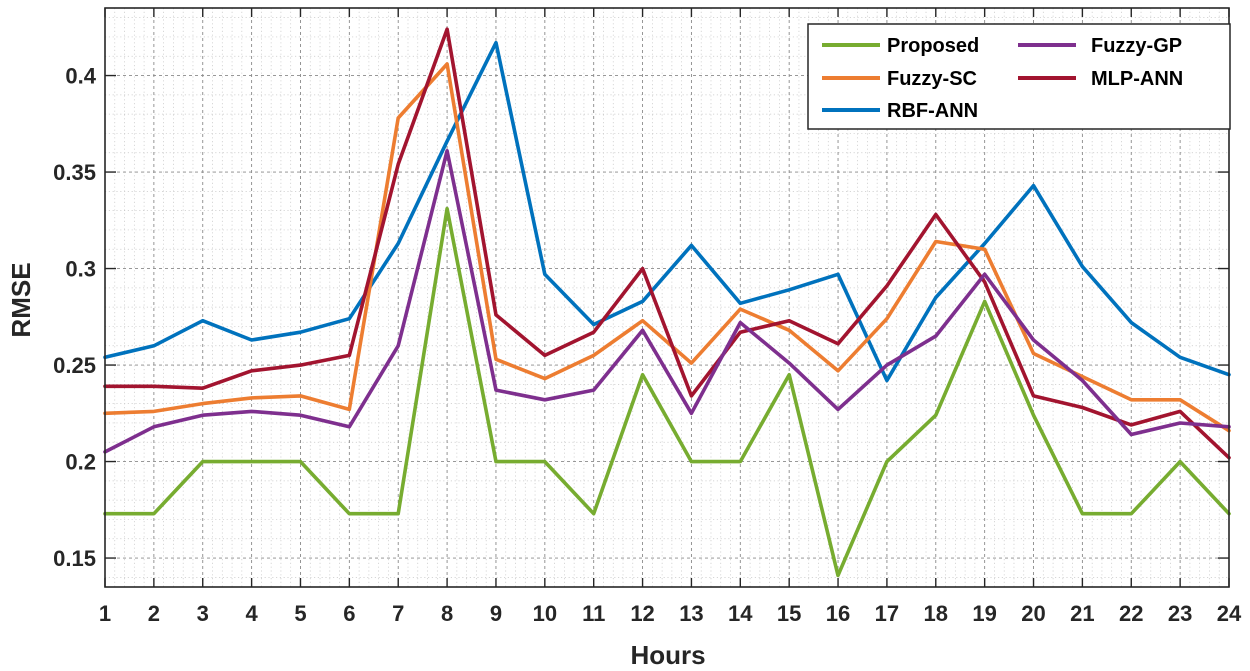 The image size is (1250, 671). Describe the element at coordinates (75, 317) in the screenshot. I see `y-tick-labels: 0.15 0.2 0.25 0.3 0.35 0.4` at that location.